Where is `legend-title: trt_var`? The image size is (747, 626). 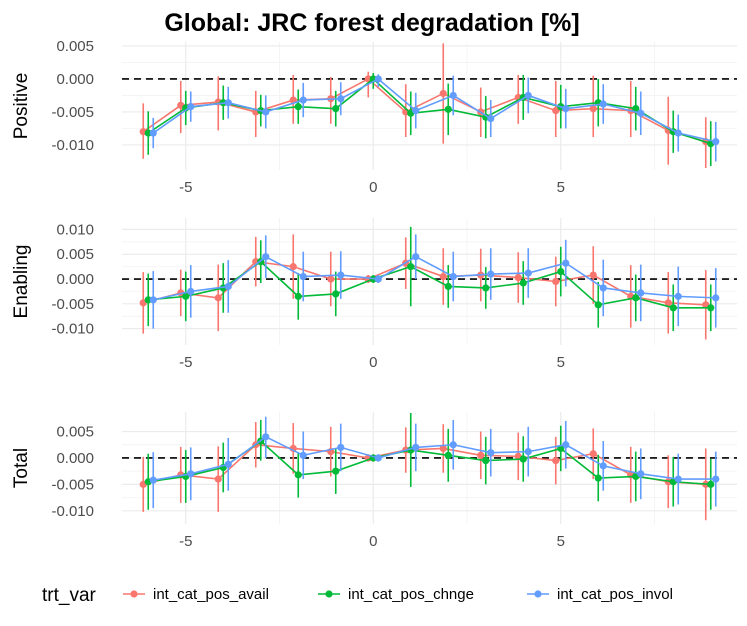 legend-title: trt_var is located at coordinates (69, 595).